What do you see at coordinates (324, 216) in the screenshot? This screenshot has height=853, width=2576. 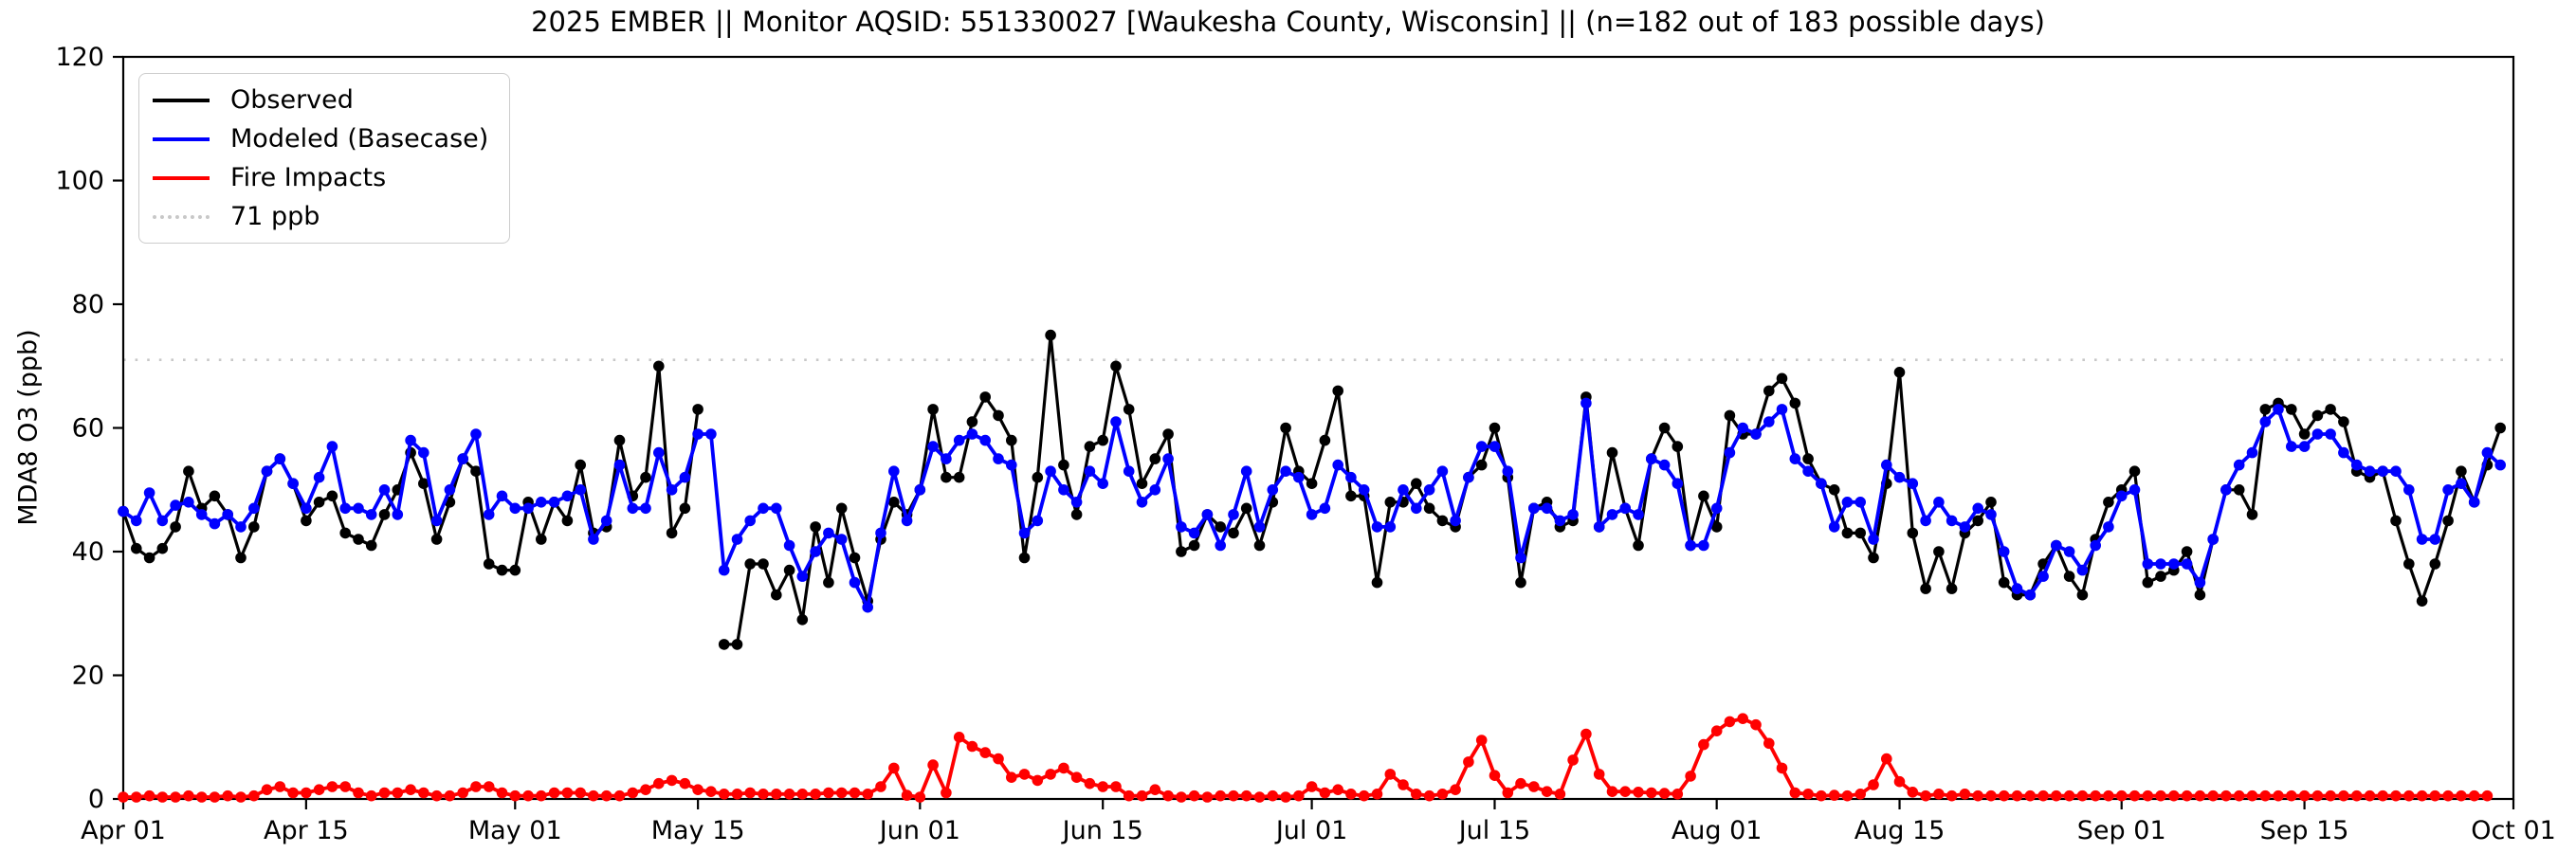 I see `legend-item-threshold: 71 ppb` at bounding box center [324, 216].